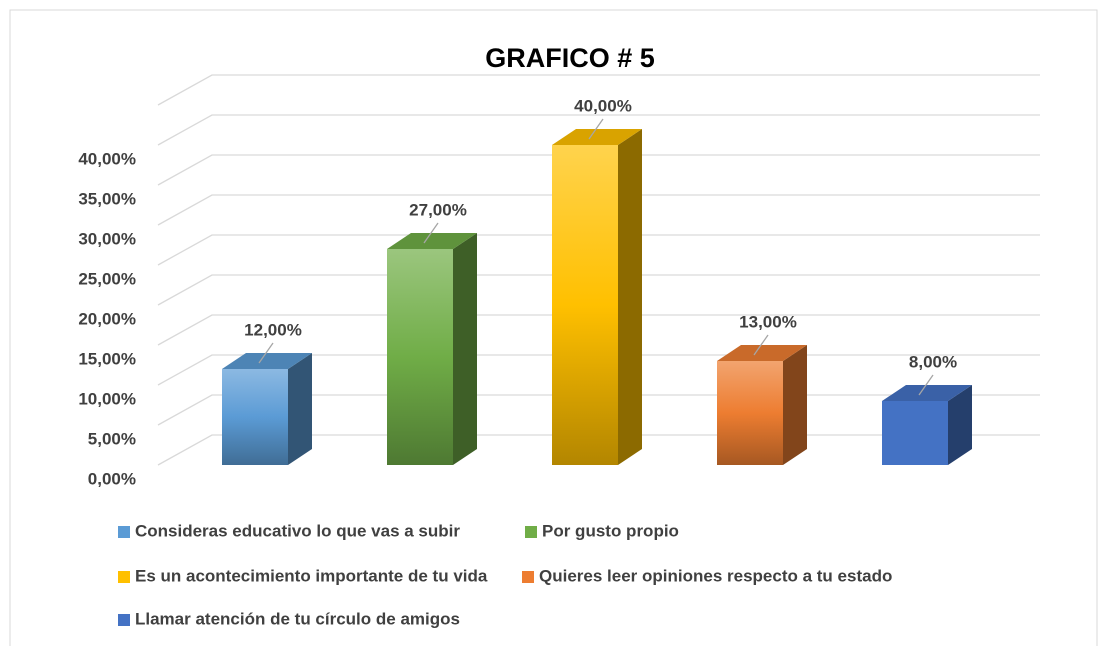 The height and width of the screenshot is (646, 1107). What do you see at coordinates (297, 618) in the screenshot?
I see `legend-label: Llamar atención de tu círculo de amigos` at bounding box center [297, 618].